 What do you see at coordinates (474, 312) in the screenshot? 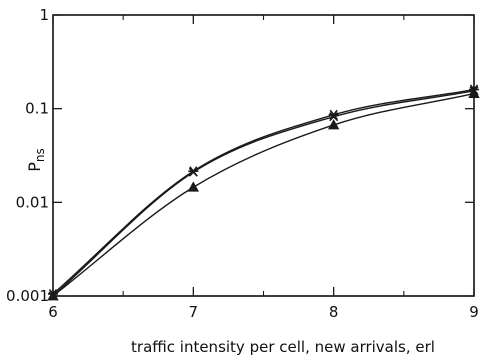
I see `x-tick-label: 9` at bounding box center [474, 312].